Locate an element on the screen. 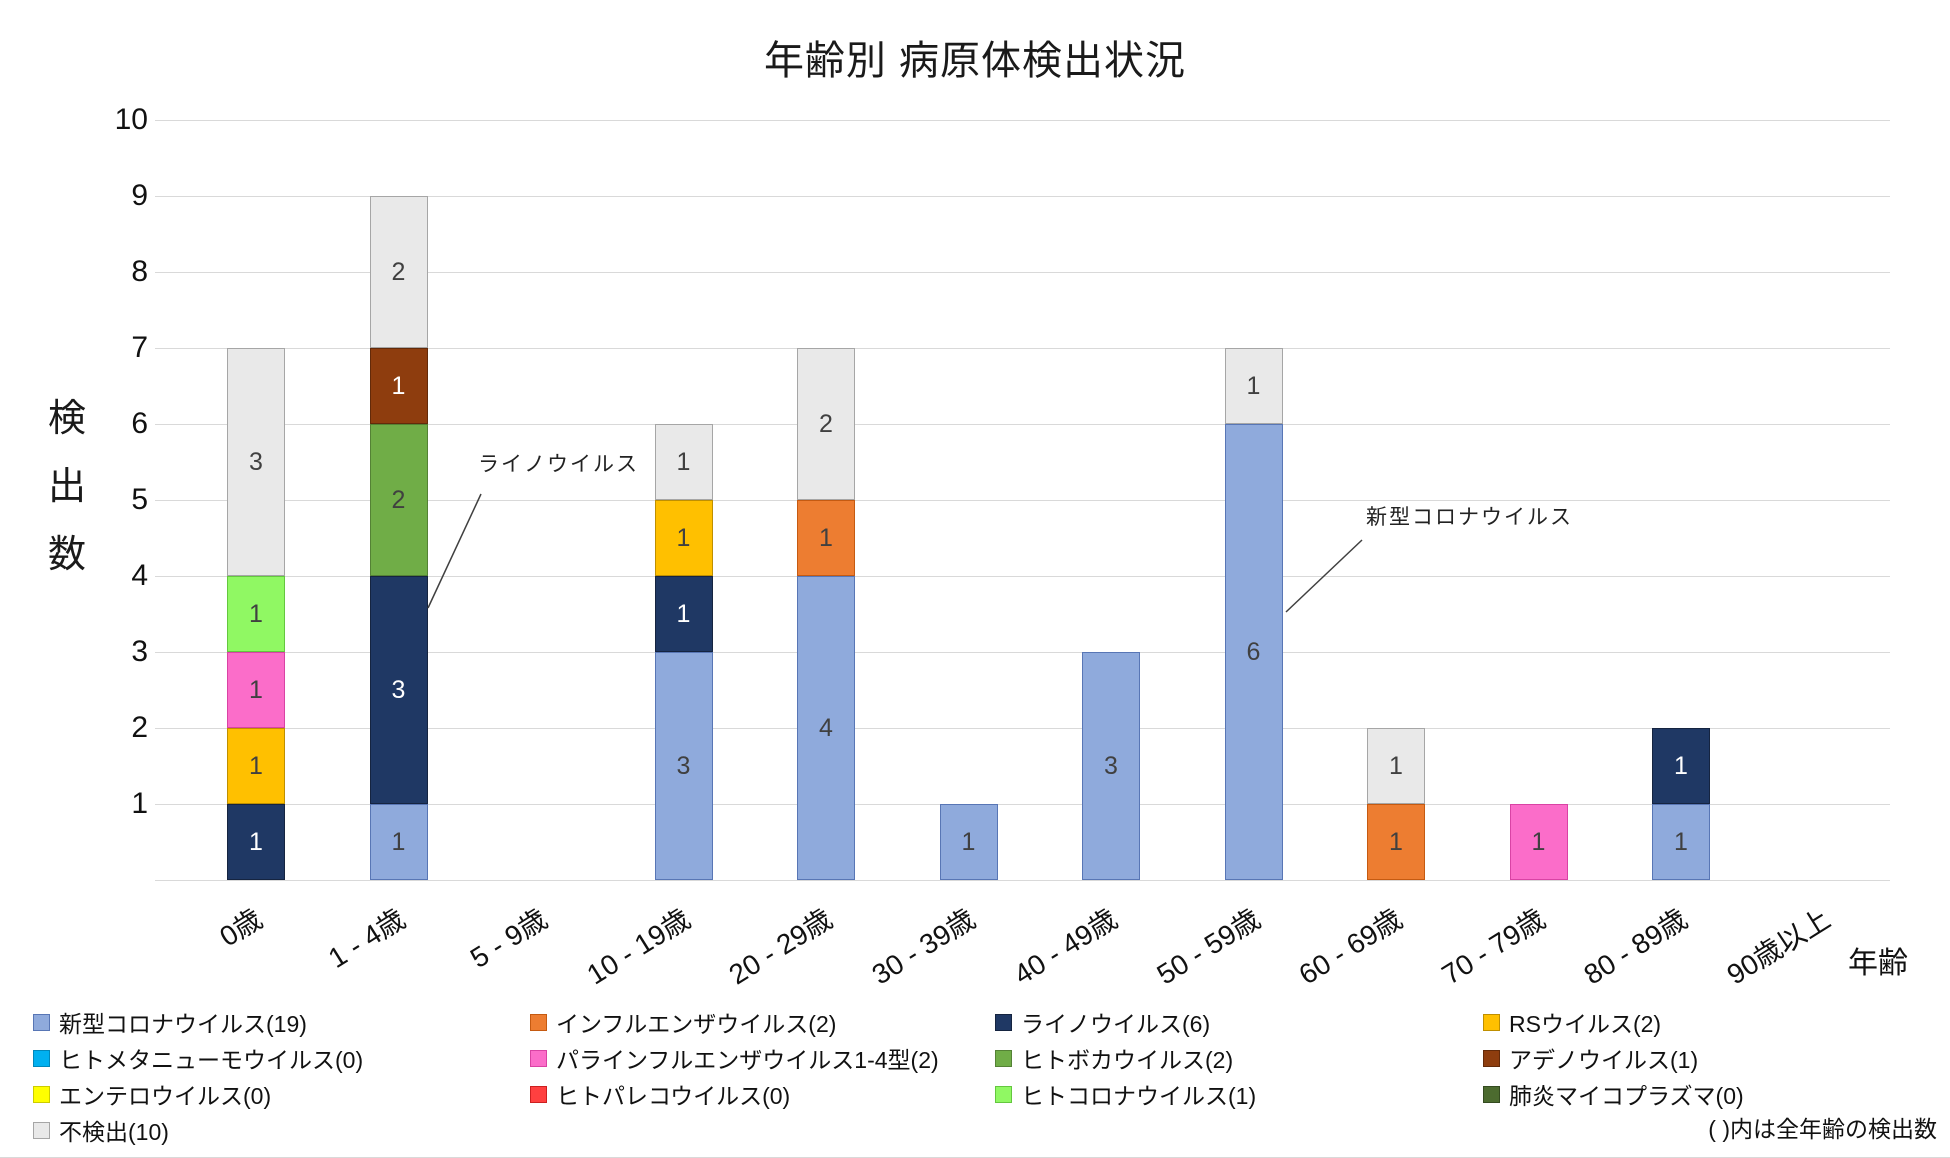 This screenshot has width=1950, height=1158. legend-footnote: ( )内は全年齢の検出数 is located at coordinates (1822, 1129).